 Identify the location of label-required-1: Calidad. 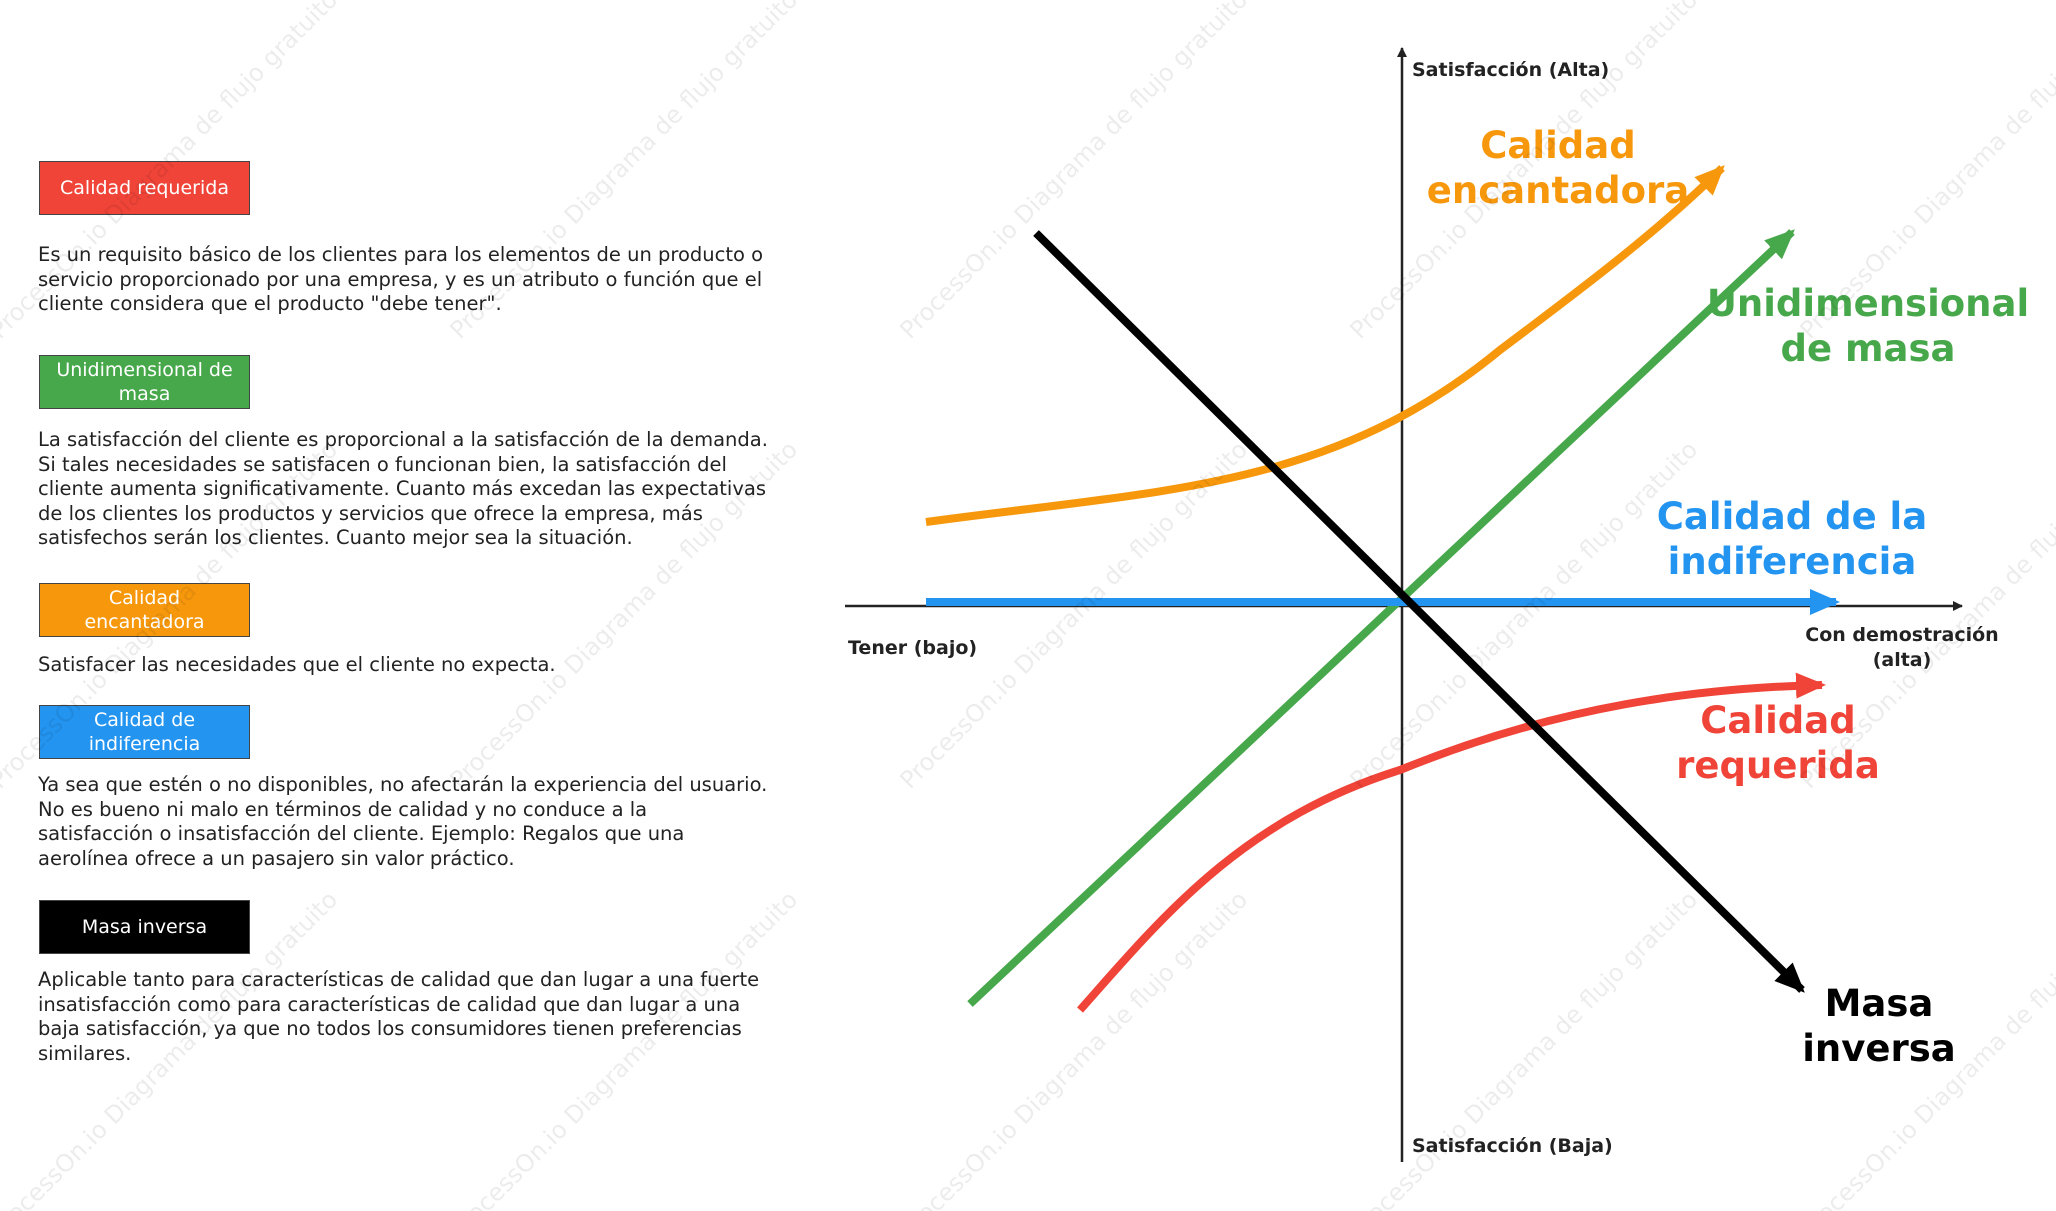
(1777, 720).